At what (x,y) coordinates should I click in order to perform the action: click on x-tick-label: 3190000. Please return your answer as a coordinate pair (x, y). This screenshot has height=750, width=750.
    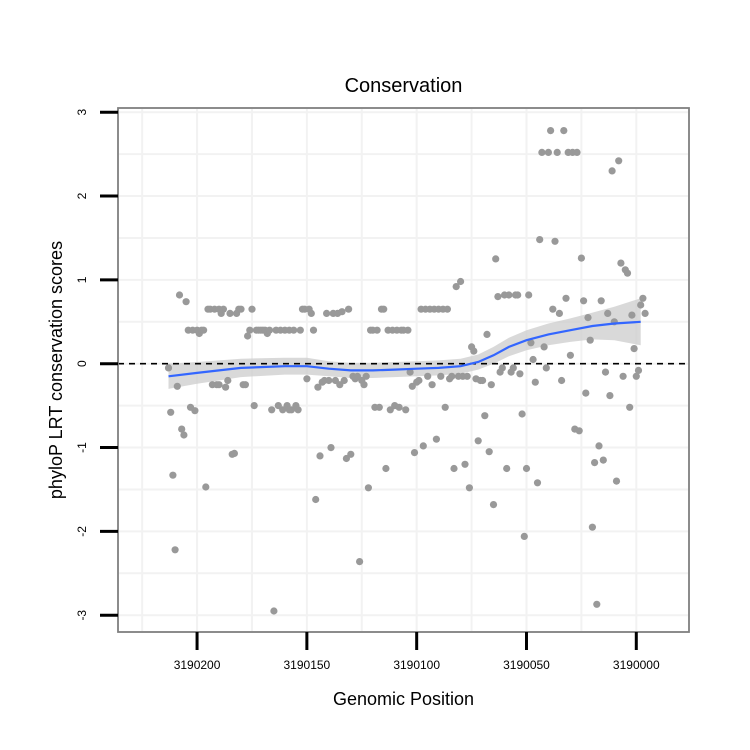
    Looking at the image, I should click on (636, 665).